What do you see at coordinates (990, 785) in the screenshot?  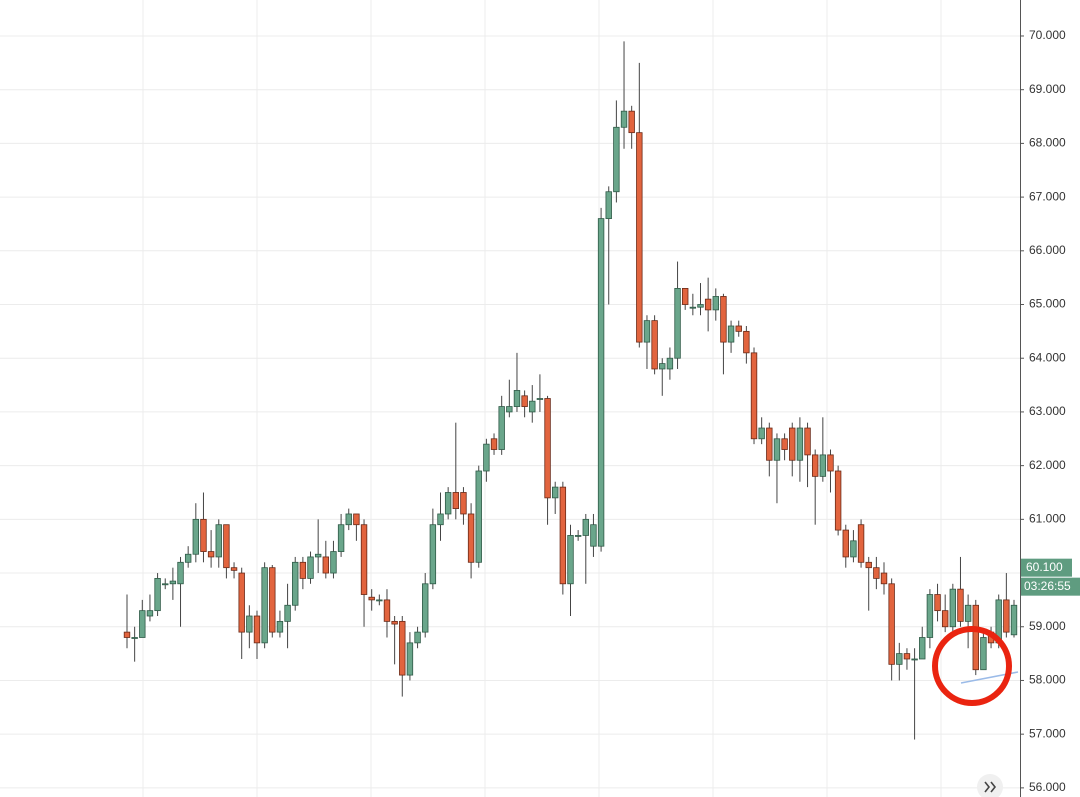 I see `scroll-button` at bounding box center [990, 785].